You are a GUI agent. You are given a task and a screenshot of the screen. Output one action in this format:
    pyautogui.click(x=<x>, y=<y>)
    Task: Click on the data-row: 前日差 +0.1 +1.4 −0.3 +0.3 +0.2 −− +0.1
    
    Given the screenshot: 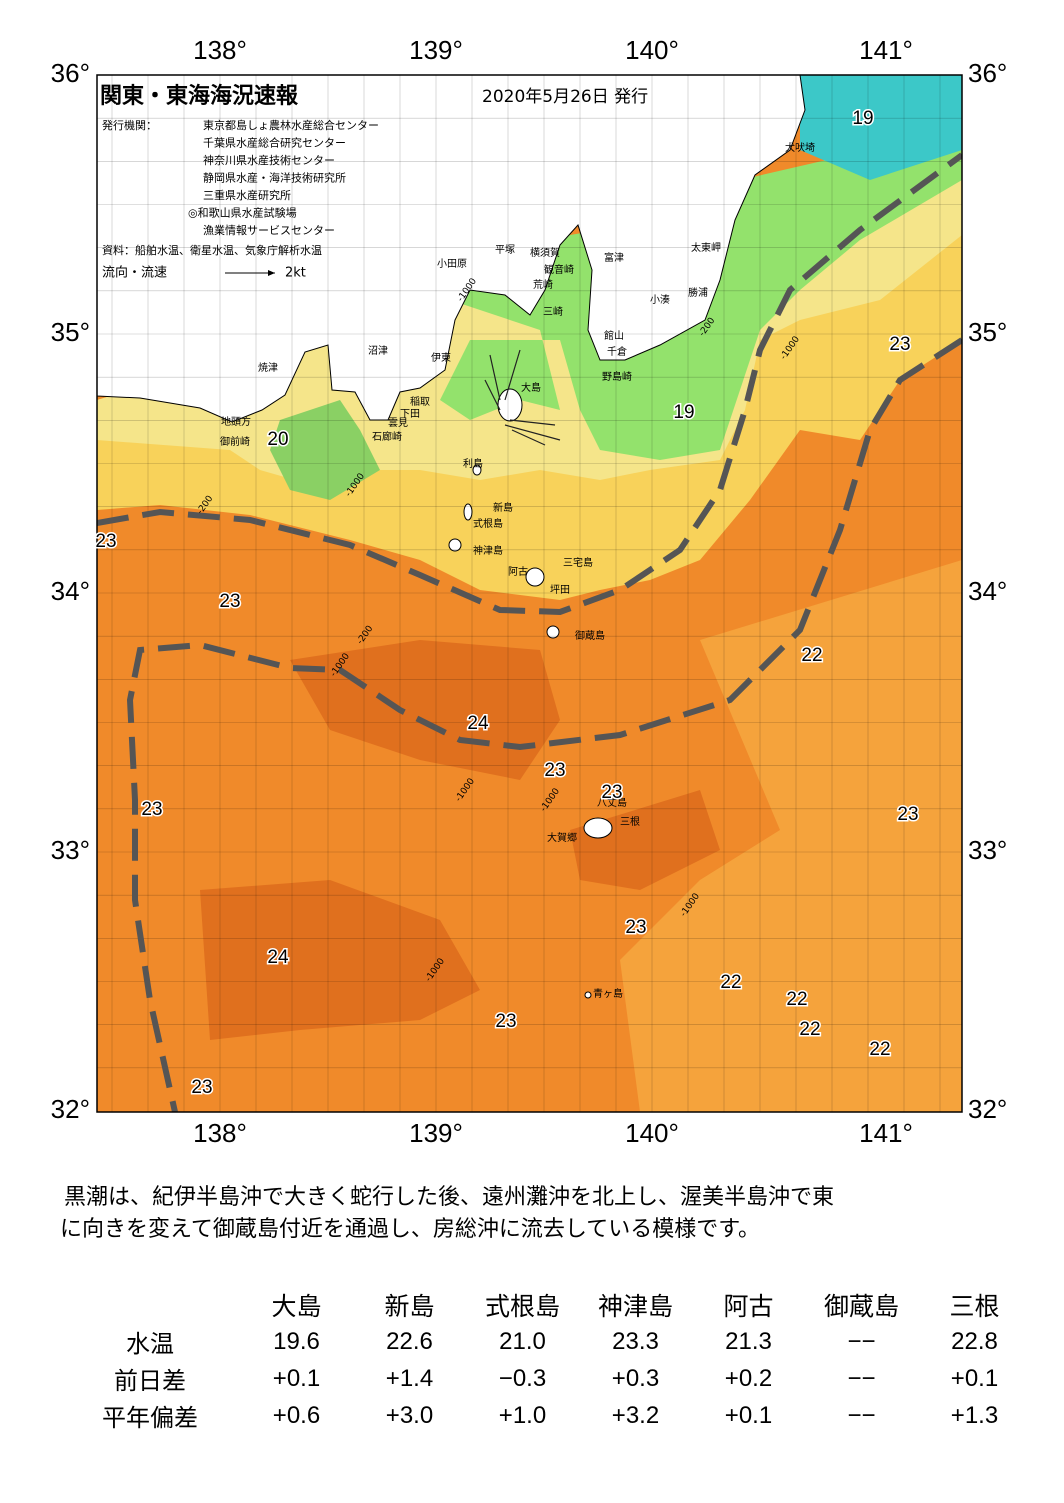 What is the action you would take?
    pyautogui.click(x=545, y=1378)
    